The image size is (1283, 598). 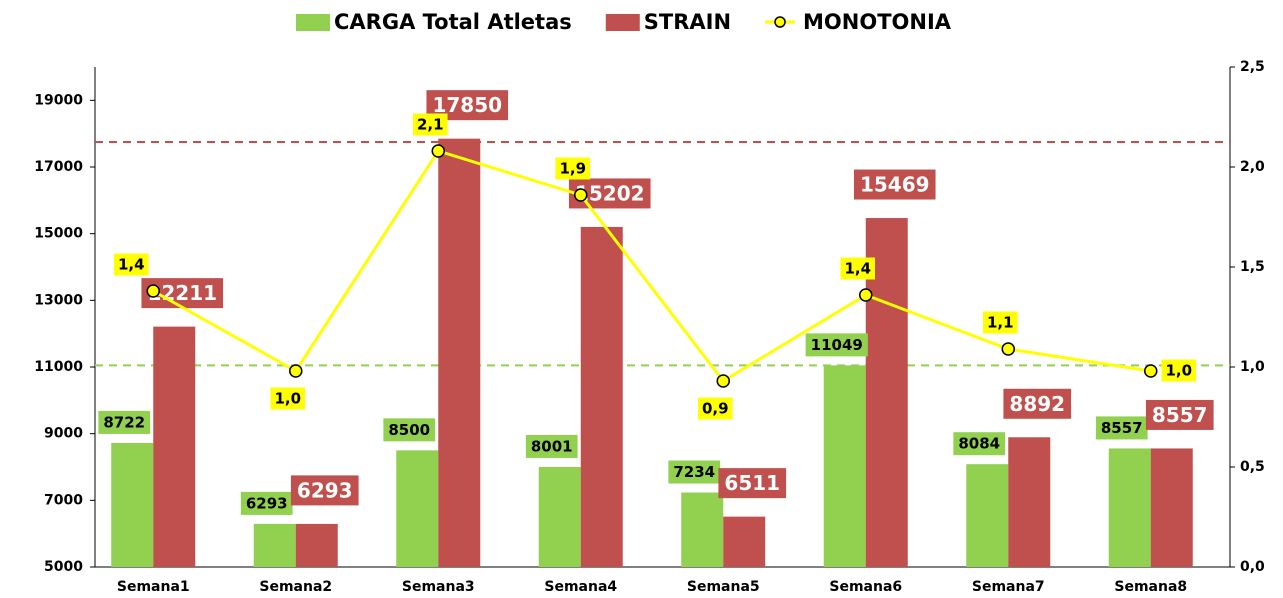 I want to click on data-label: 6511, so click(x=752, y=483).